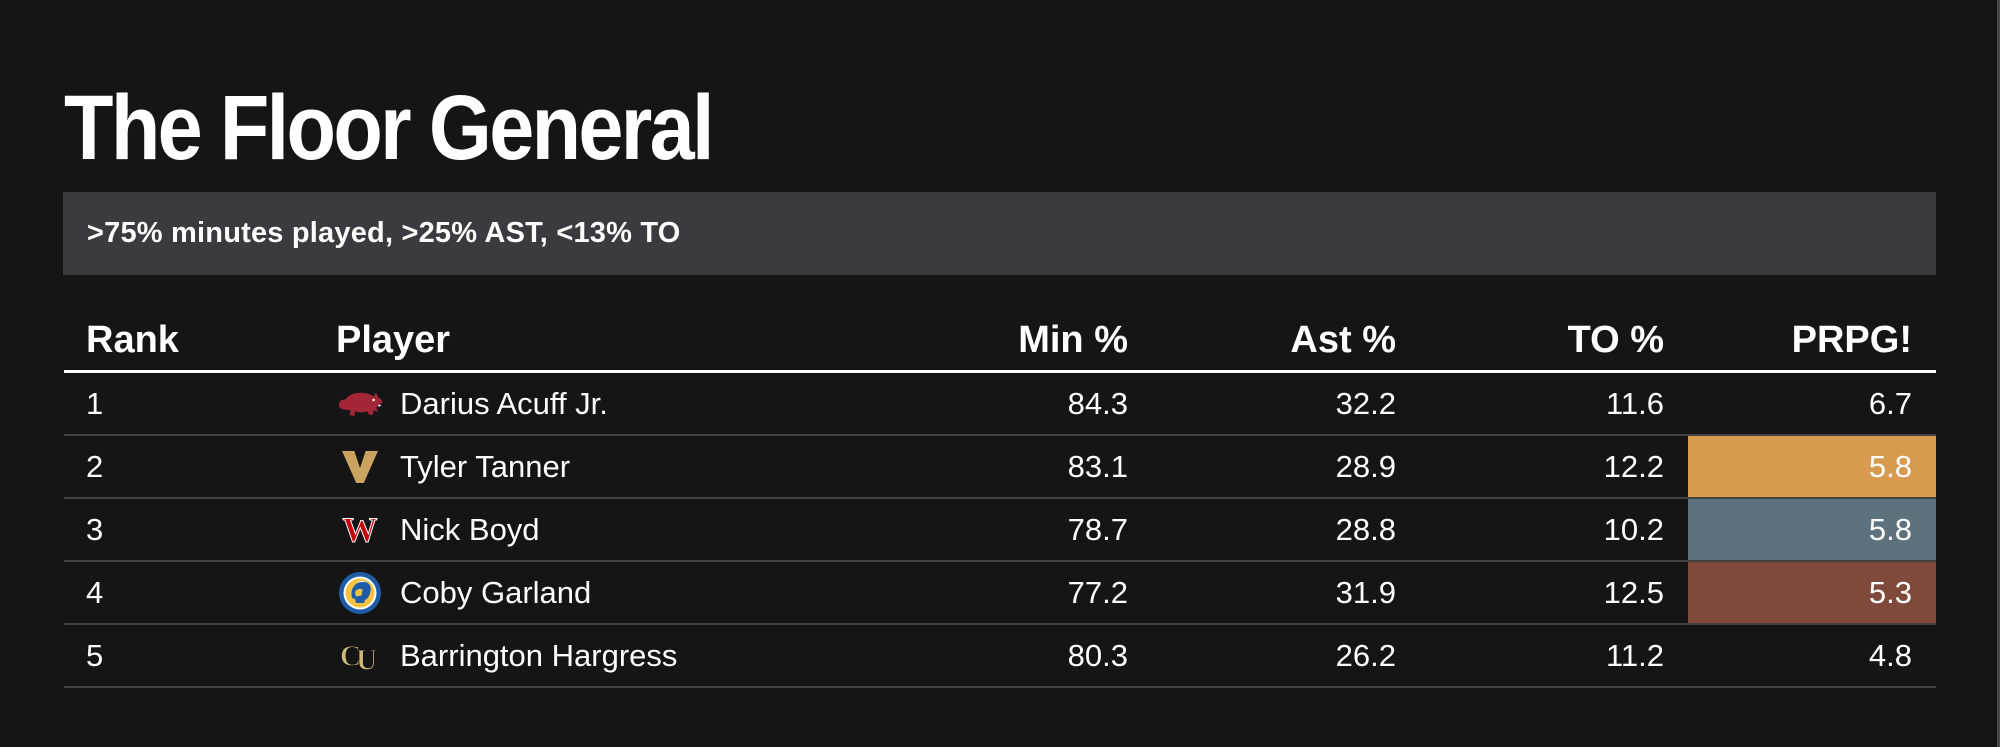 The image size is (2000, 747). Describe the element at coordinates (360, 593) in the screenshot. I see `san-jose-state-spartans-logo` at that location.